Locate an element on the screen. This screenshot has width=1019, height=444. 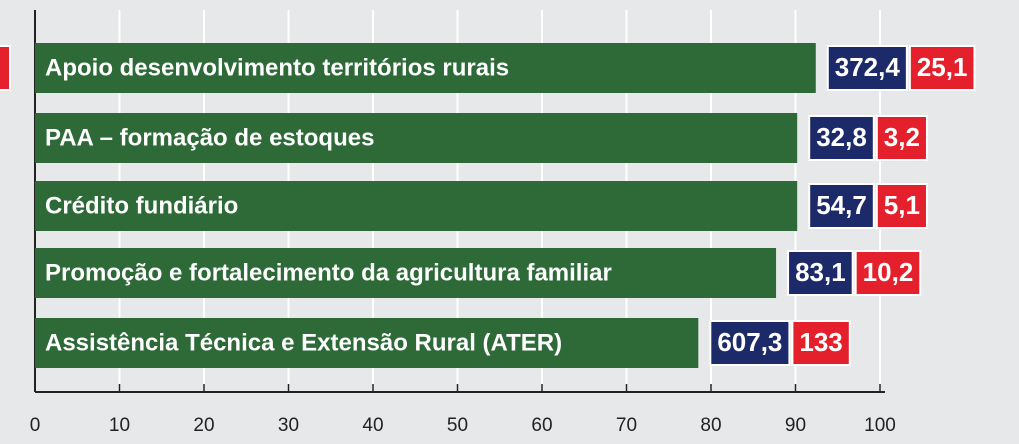
x-tick-label: 90 is located at coordinates (795, 425).